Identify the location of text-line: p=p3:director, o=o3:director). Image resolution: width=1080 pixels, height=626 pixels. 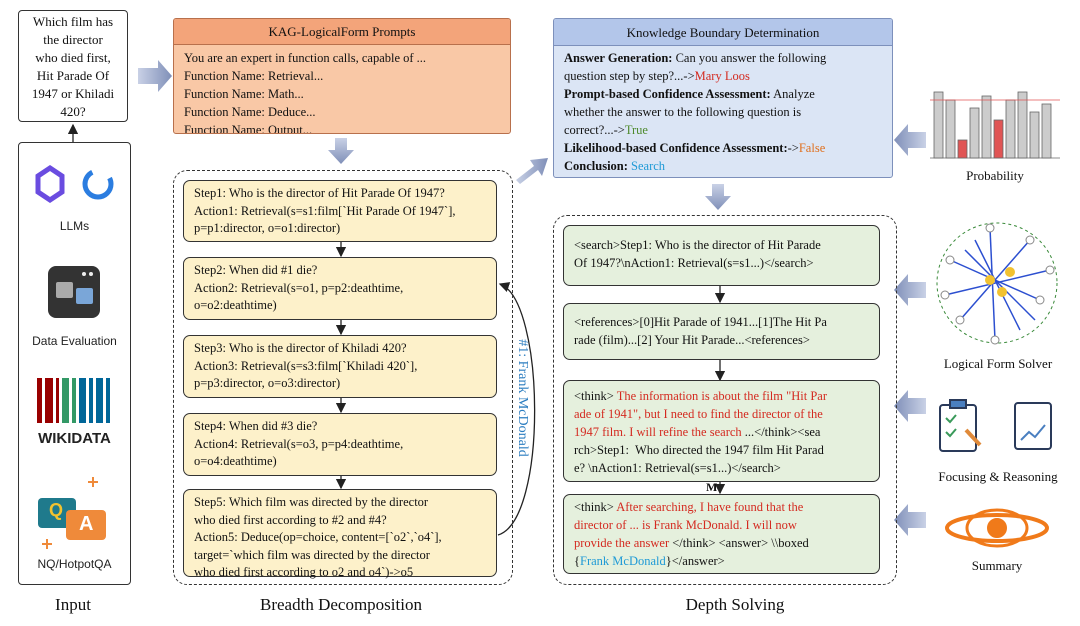
(267, 383).